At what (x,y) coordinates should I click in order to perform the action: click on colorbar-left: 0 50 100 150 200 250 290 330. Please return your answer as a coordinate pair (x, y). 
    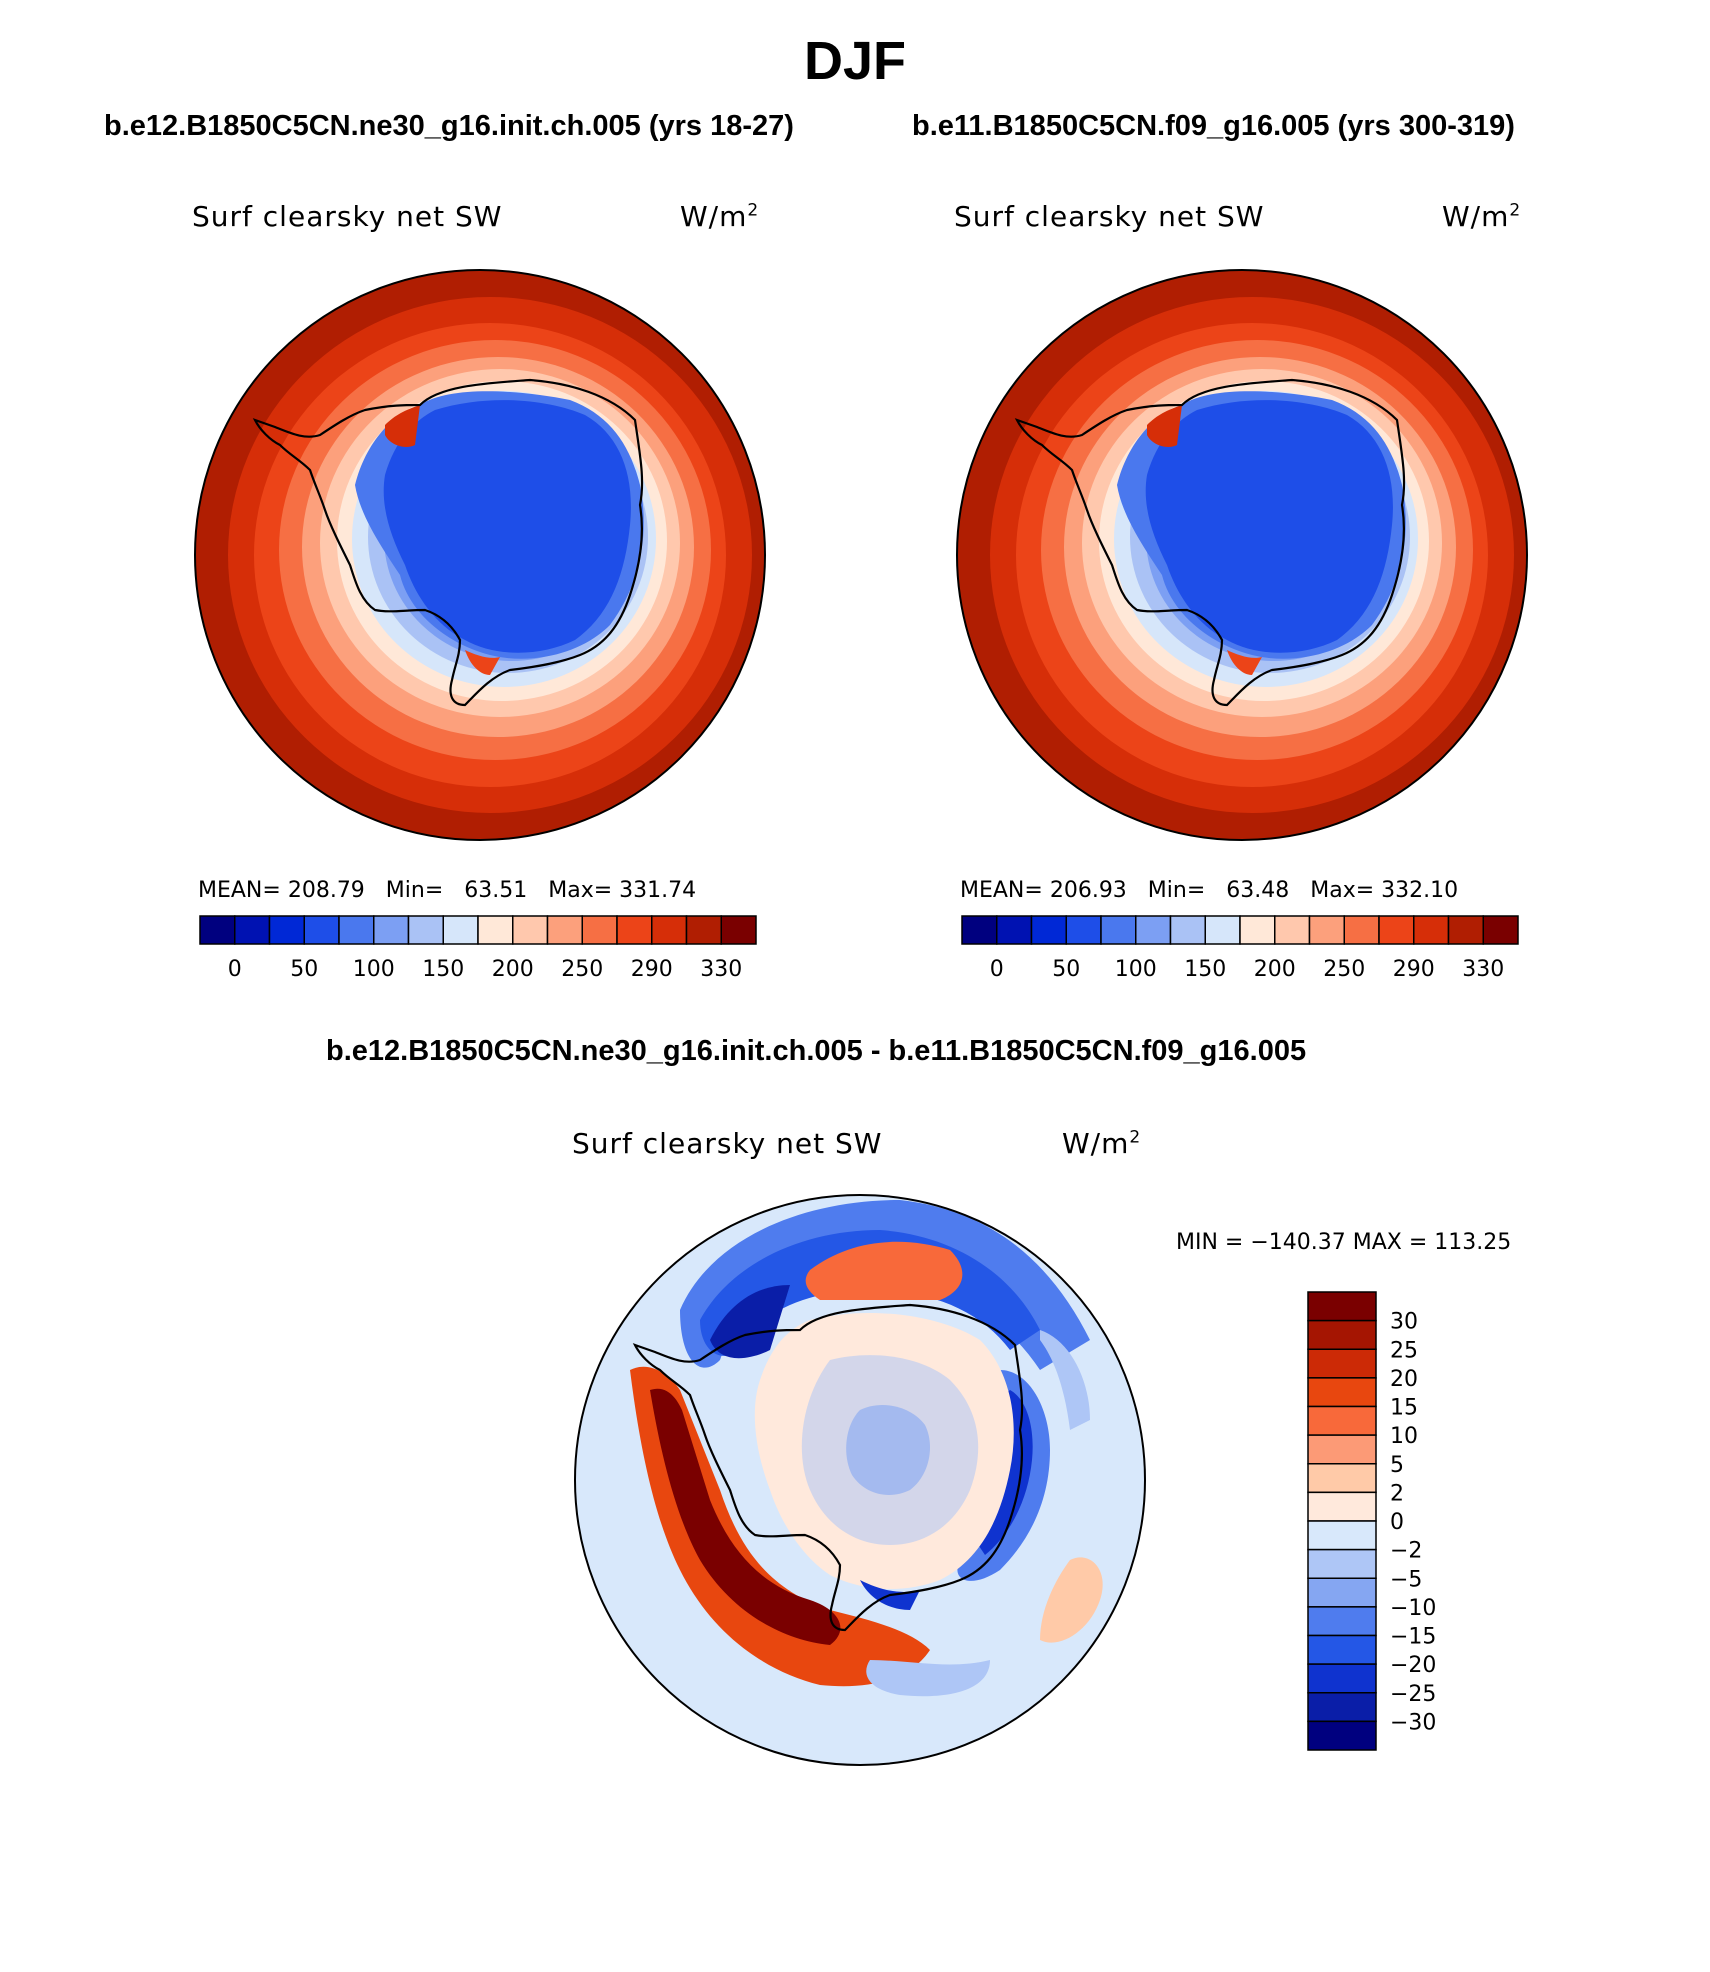
    Looking at the image, I should click on (478, 948).